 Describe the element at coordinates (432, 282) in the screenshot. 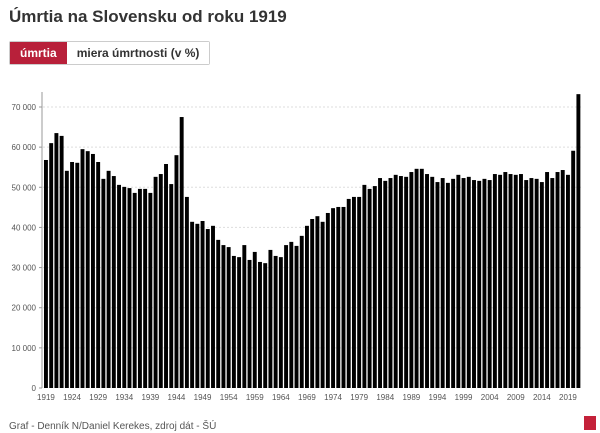

I see `bar-1993` at that location.